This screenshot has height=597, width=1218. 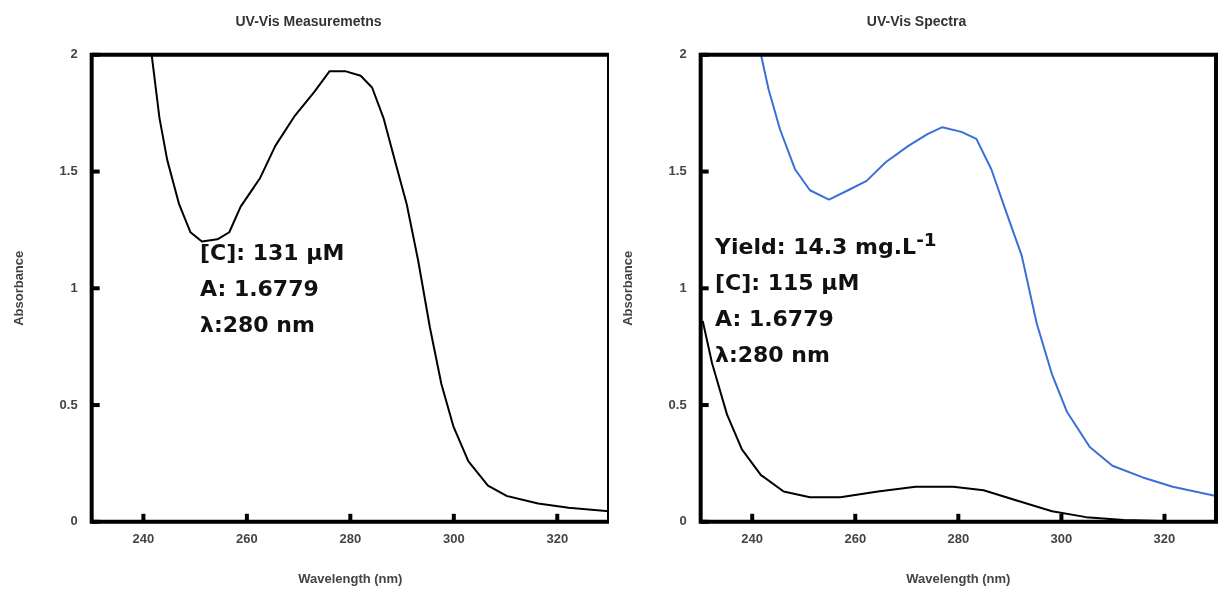 What do you see at coordinates (272, 253) in the screenshot?
I see `annotation: [C]: 131 μM` at bounding box center [272, 253].